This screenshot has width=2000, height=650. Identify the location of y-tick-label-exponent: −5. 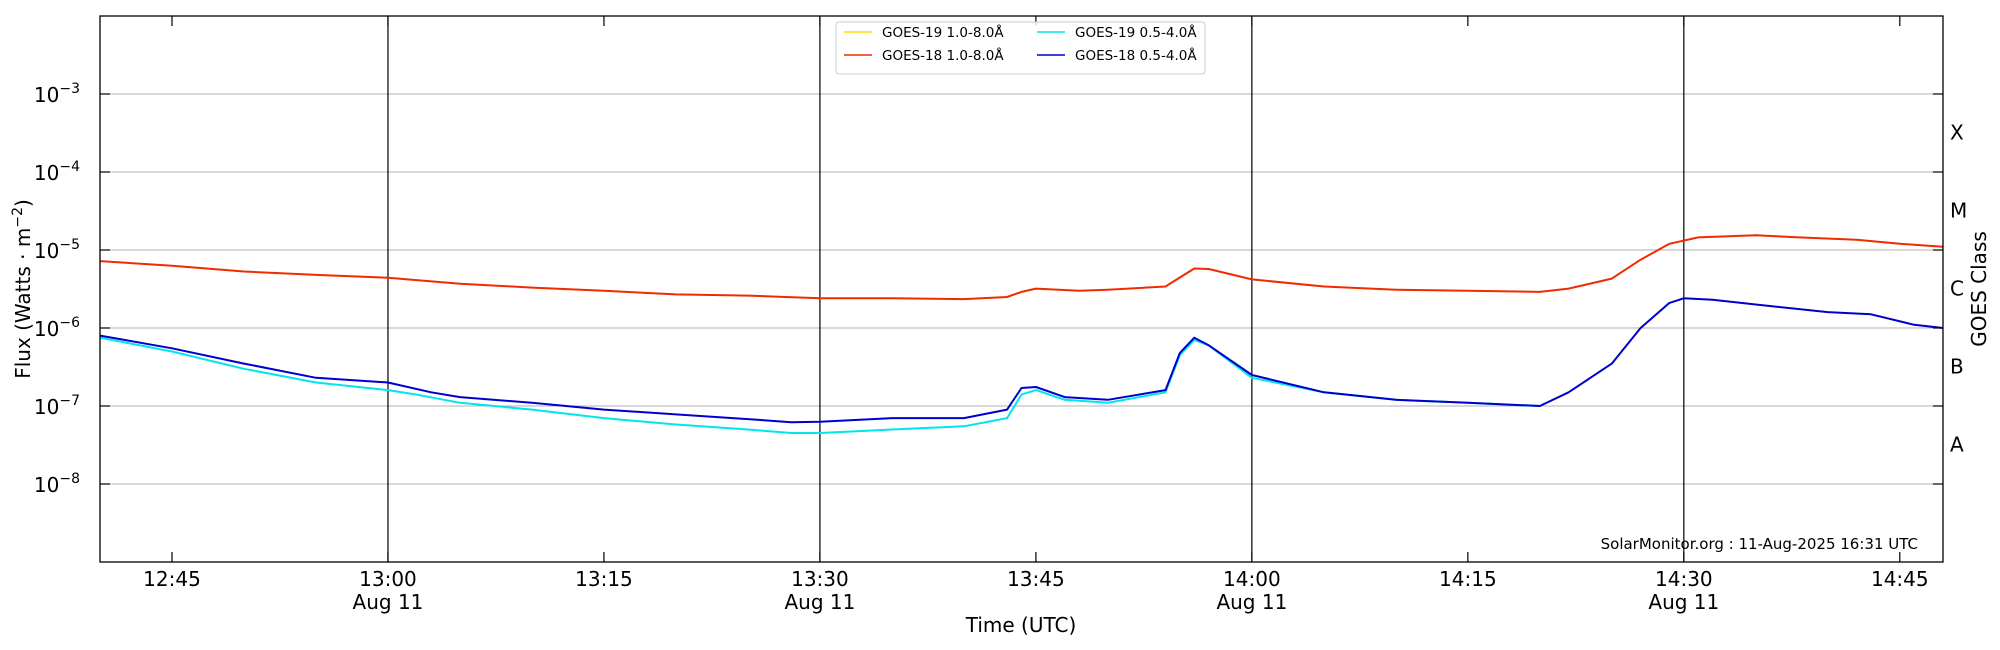
(69, 245).